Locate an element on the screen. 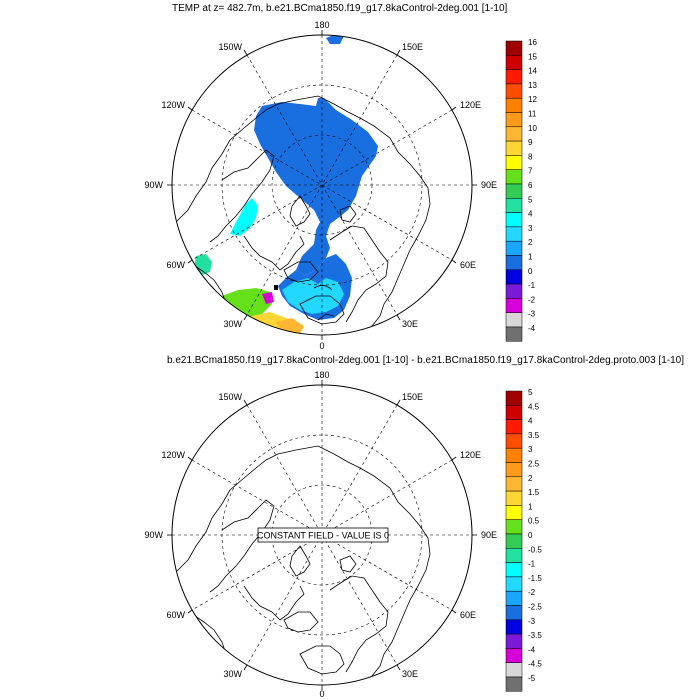 The image size is (700, 700). colorbar-tick-label: 12 is located at coordinates (532, 99).